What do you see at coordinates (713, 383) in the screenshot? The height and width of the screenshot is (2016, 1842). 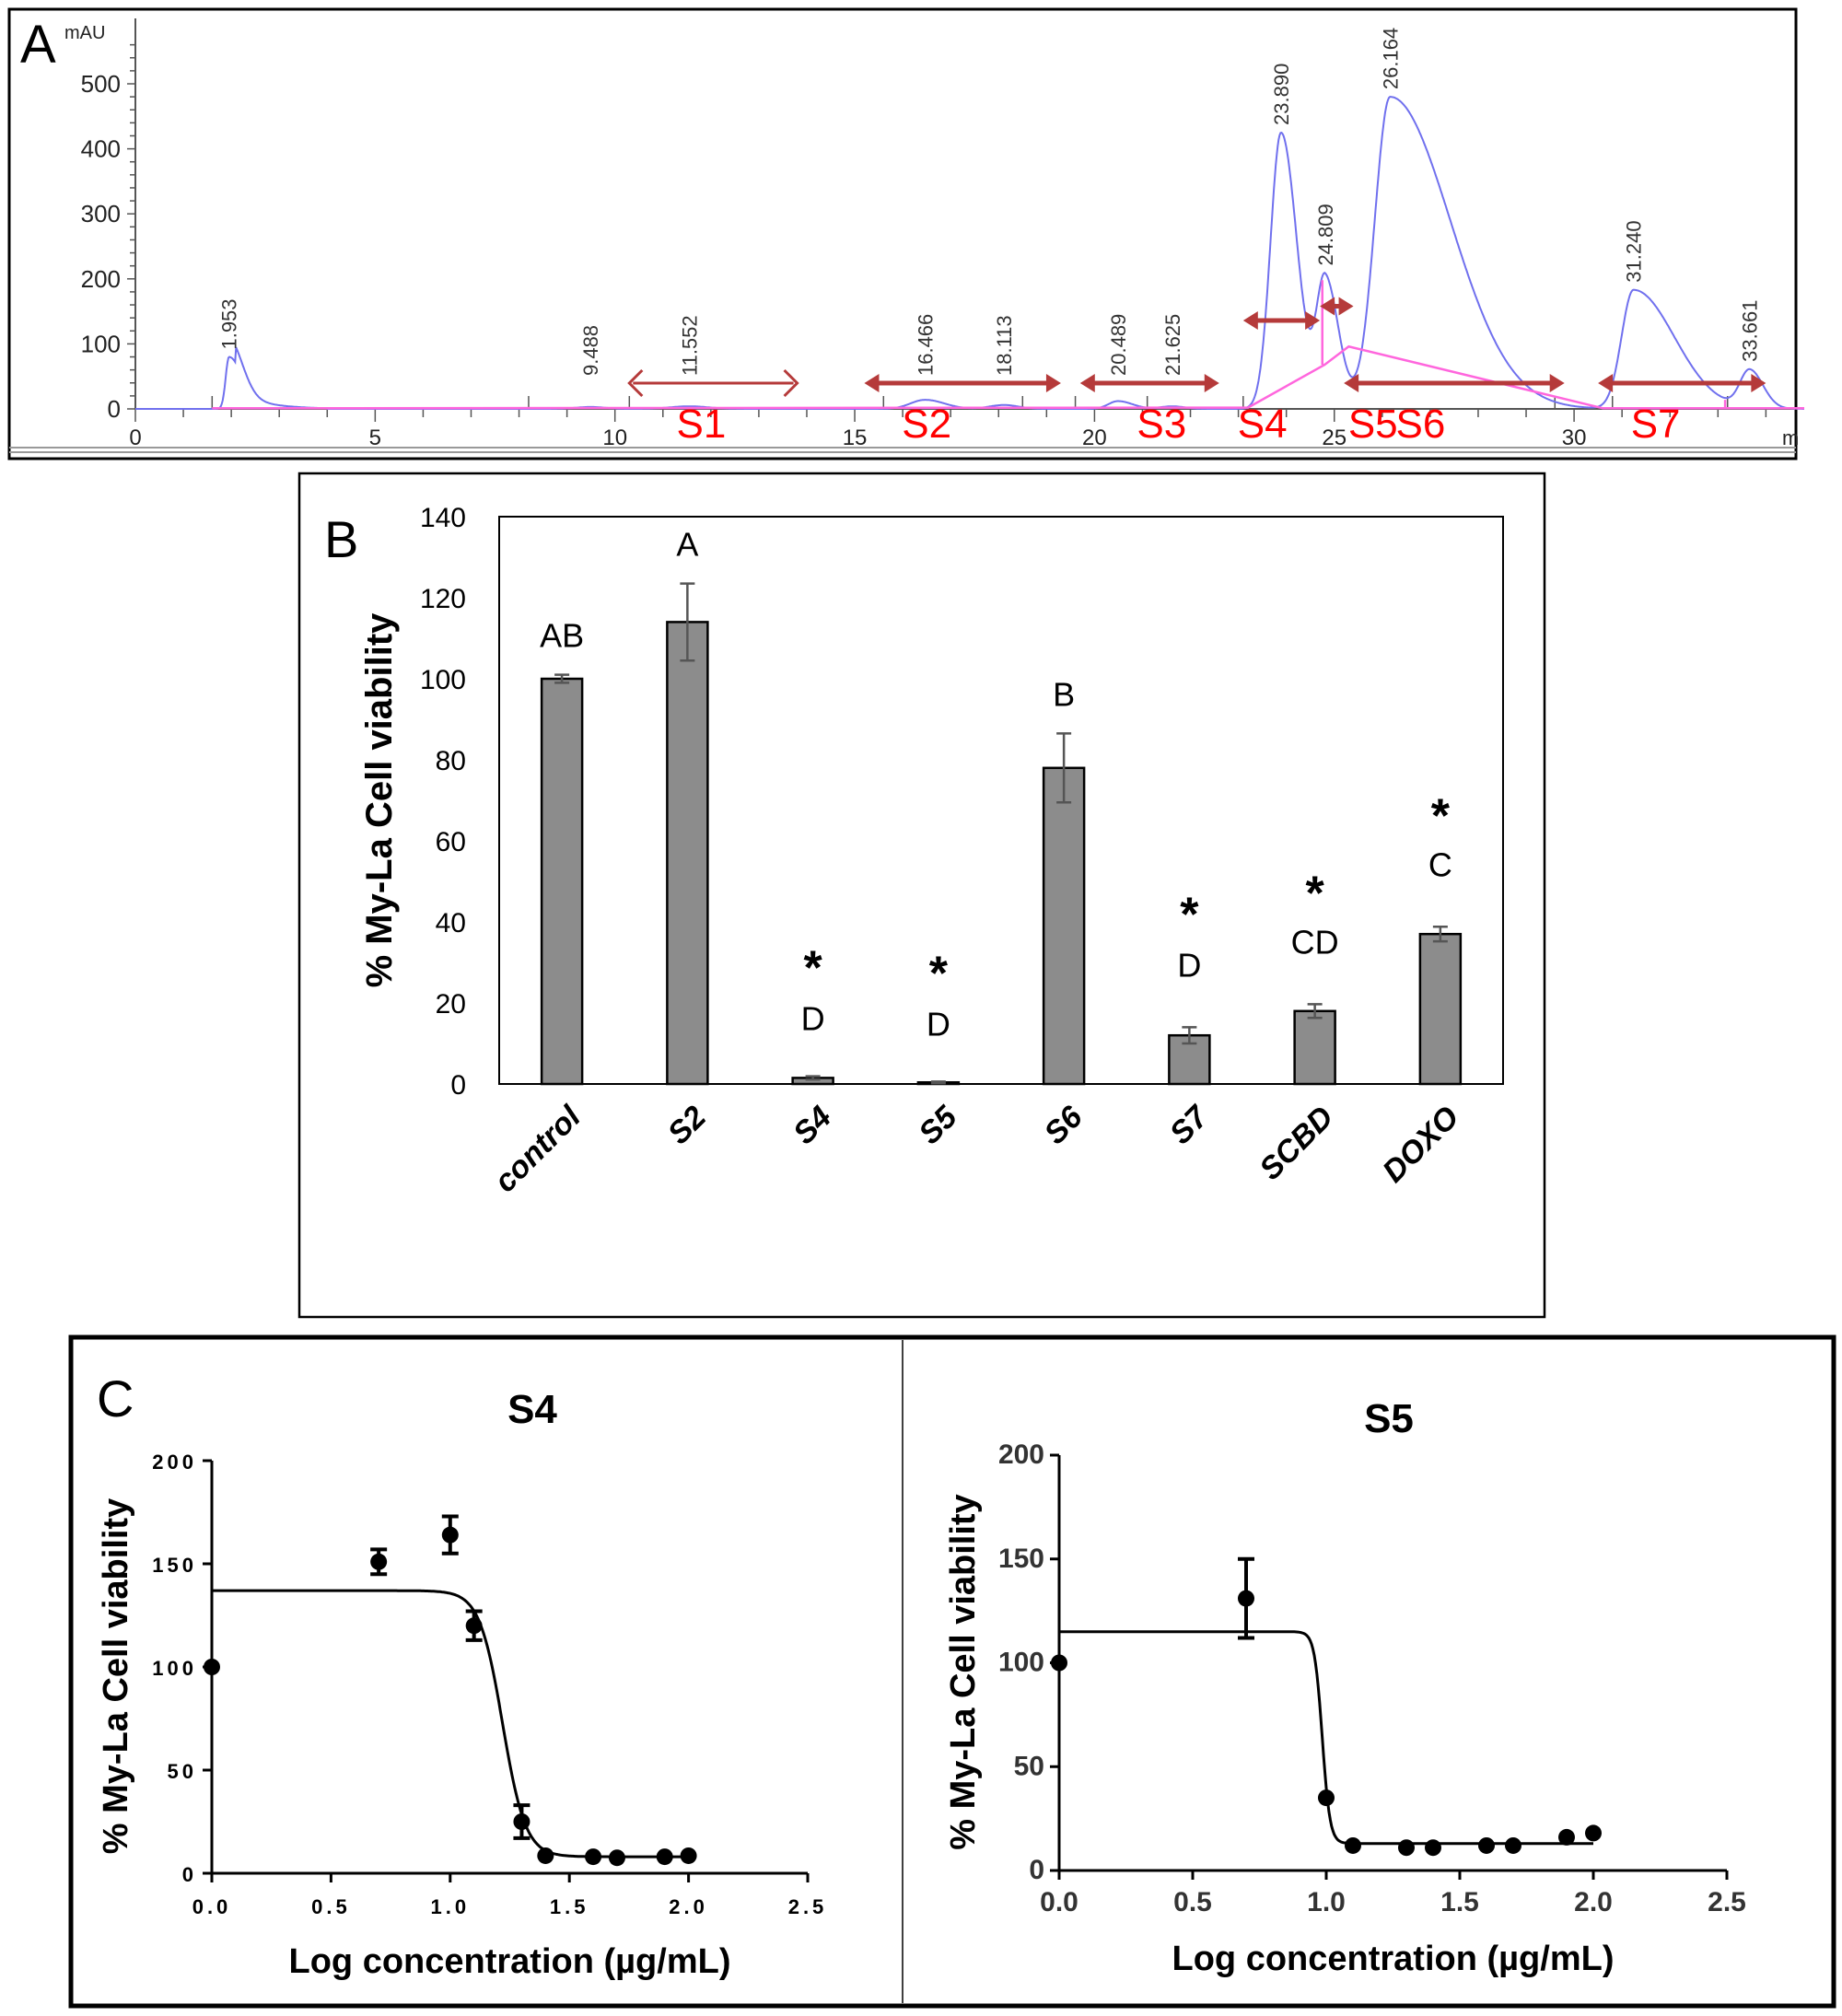 I see `fraction-arrow-s1` at bounding box center [713, 383].